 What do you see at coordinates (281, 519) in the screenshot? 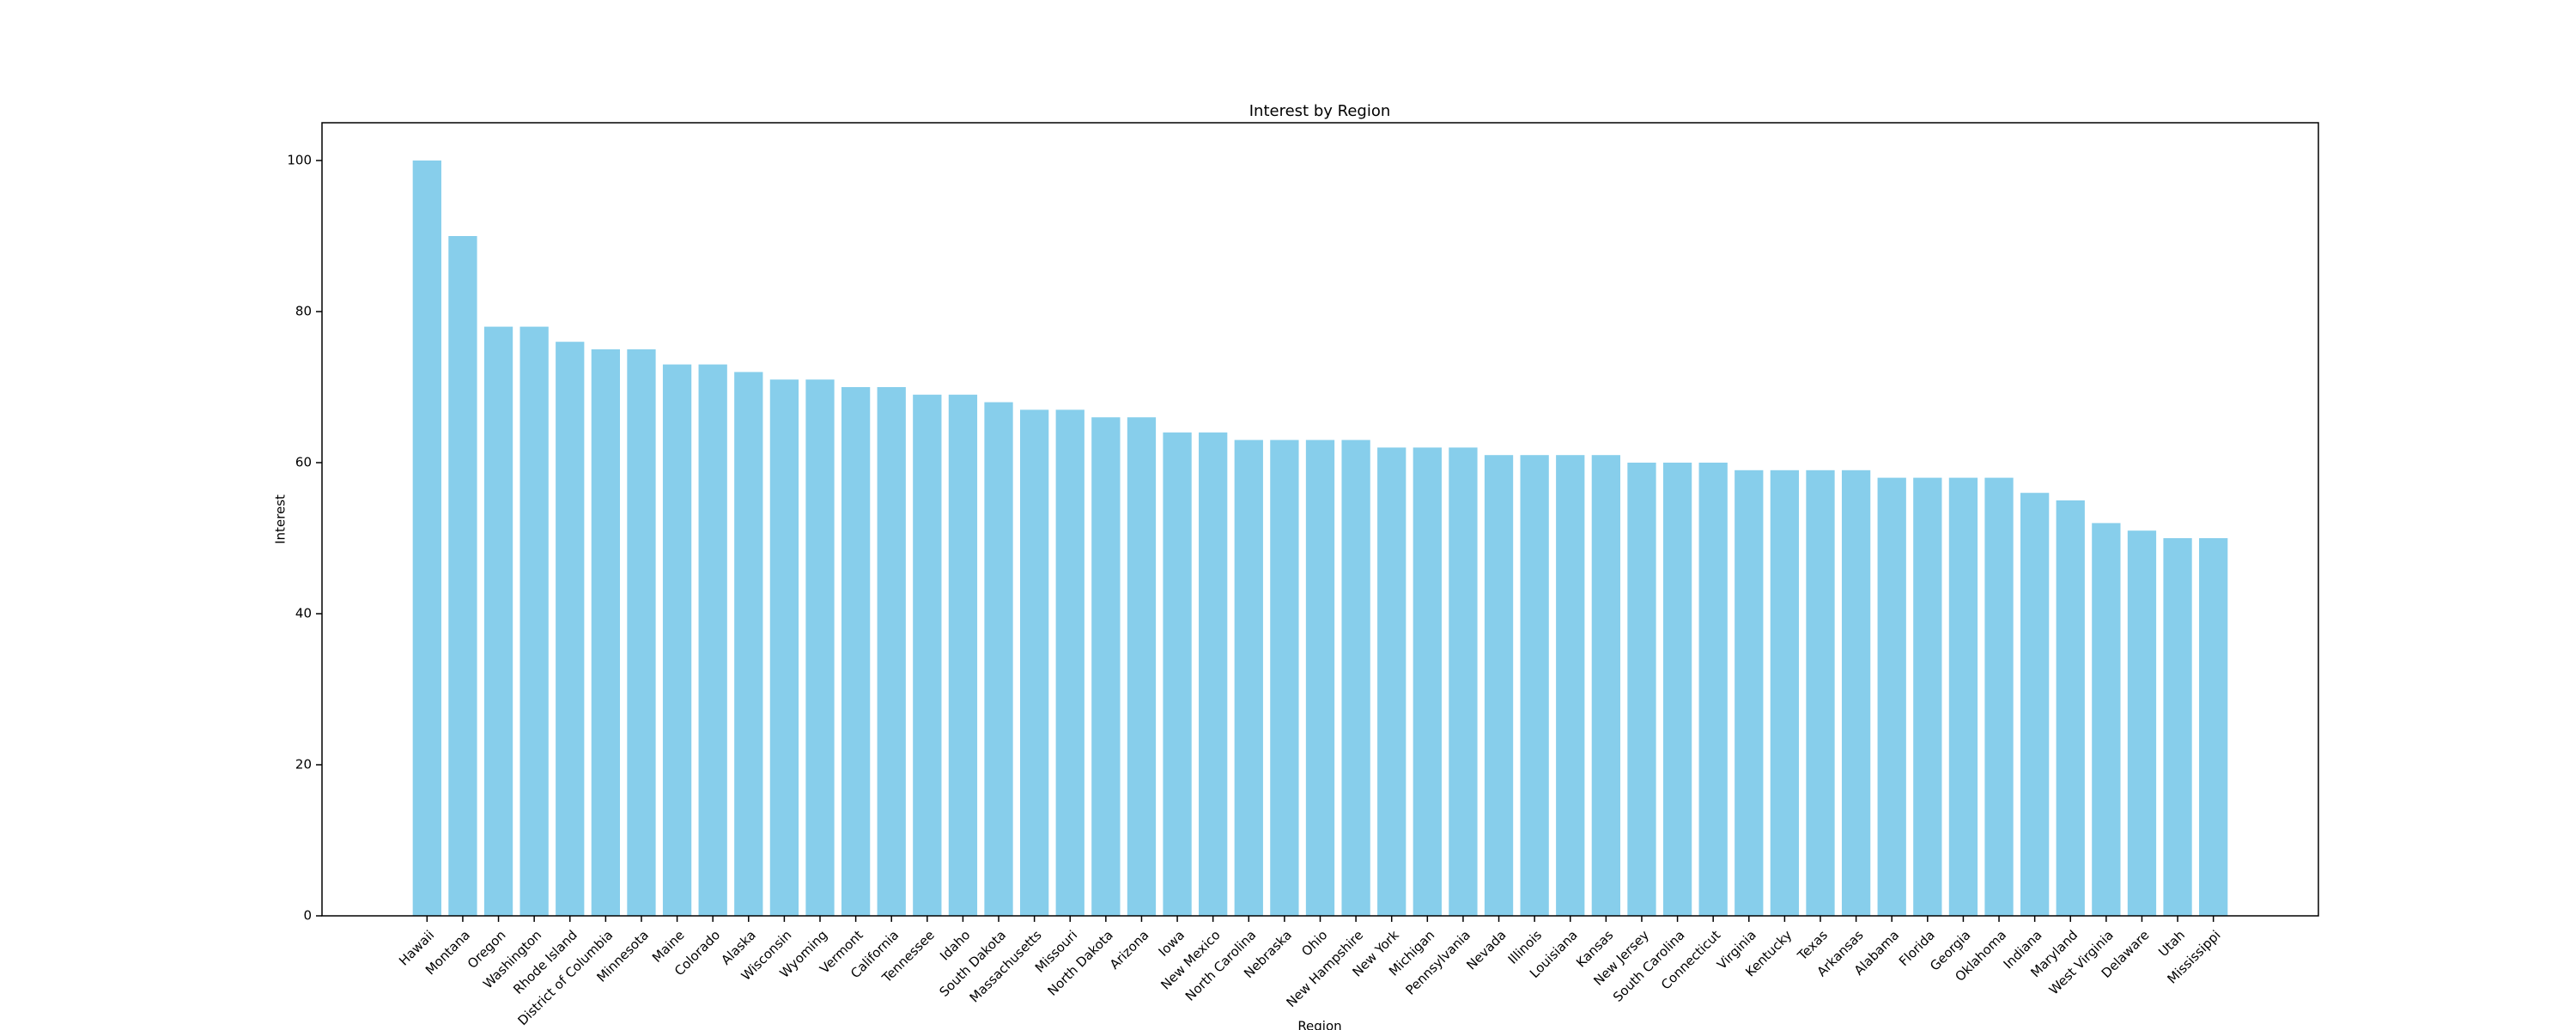
I see `y-axis-label: Interest` at bounding box center [281, 519].